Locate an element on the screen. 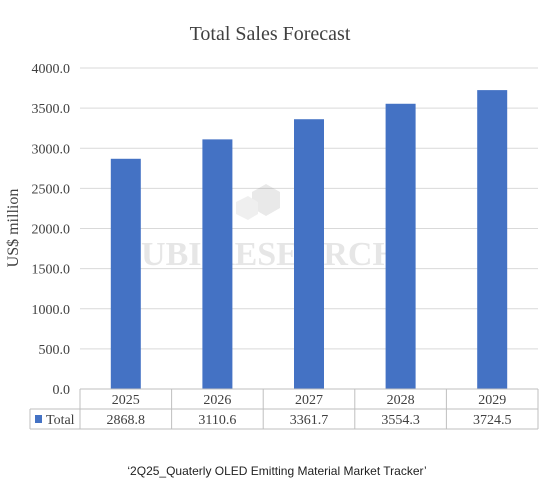 This screenshot has height=492, width=554. data-table-value: 3361.7 is located at coordinates (309, 420).